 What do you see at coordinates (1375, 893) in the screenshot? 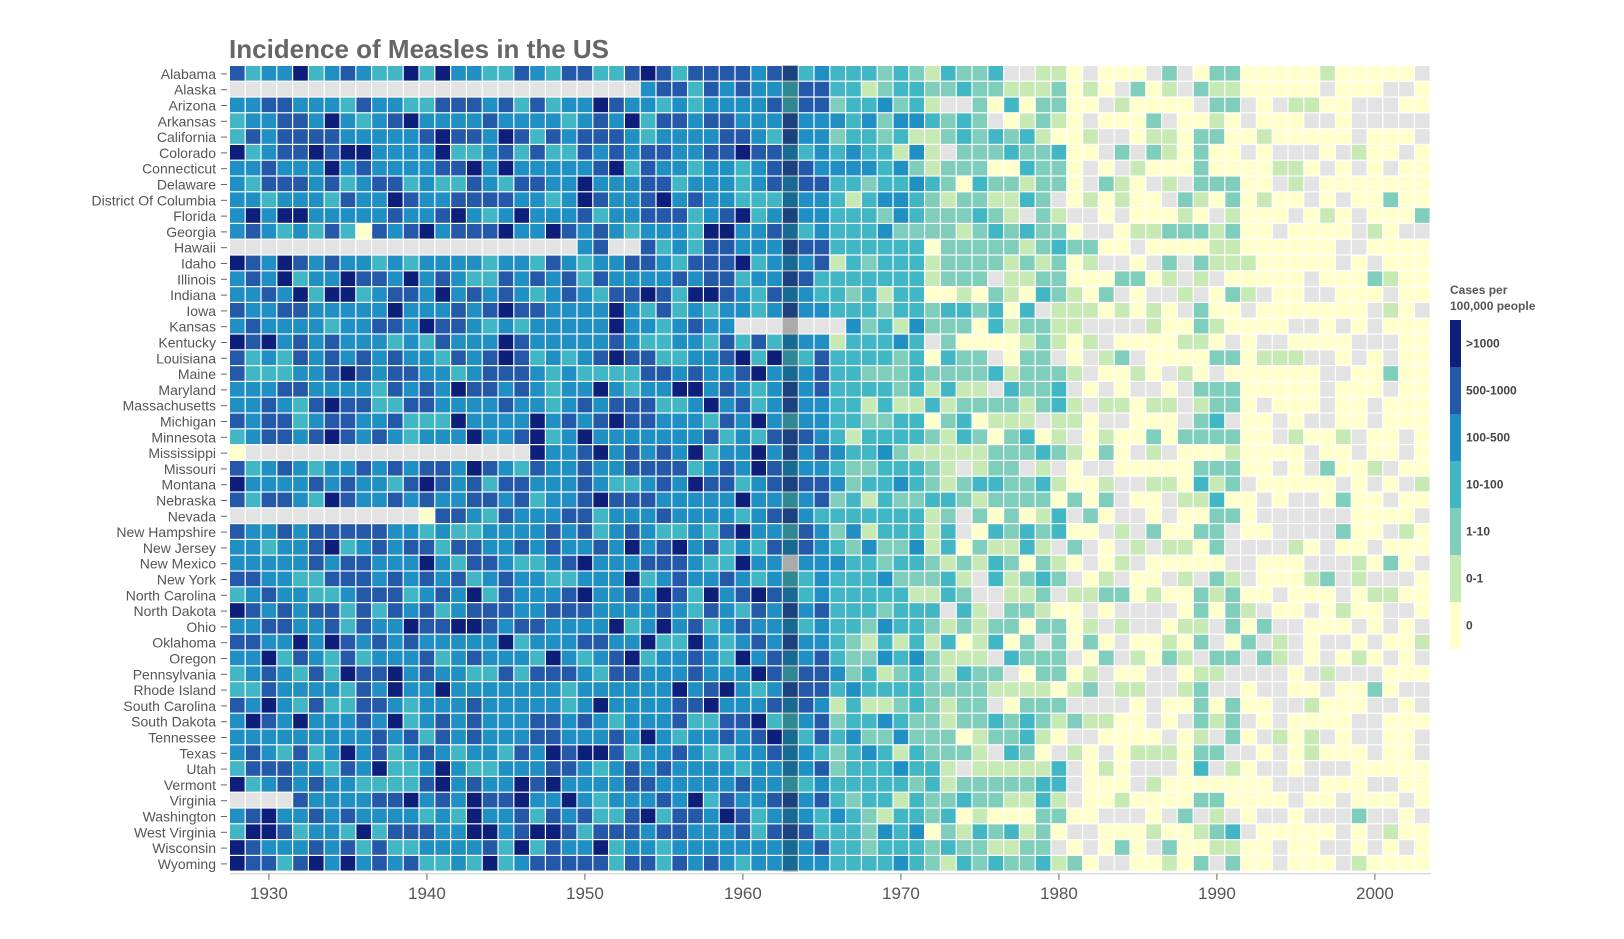
I see `x-tick-label: 2000` at bounding box center [1375, 893].